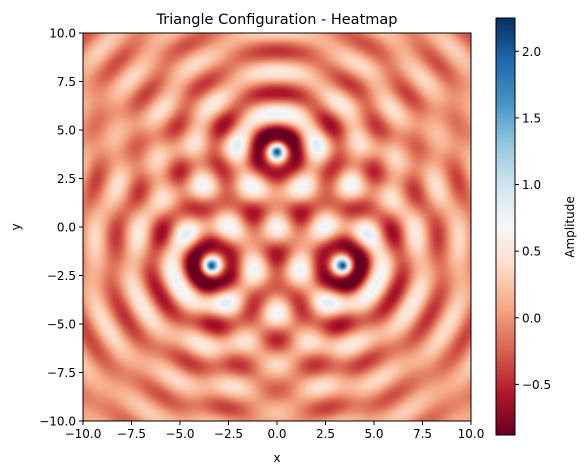  I want to click on colorbar-tick-label: 0.0, so click(531, 318).